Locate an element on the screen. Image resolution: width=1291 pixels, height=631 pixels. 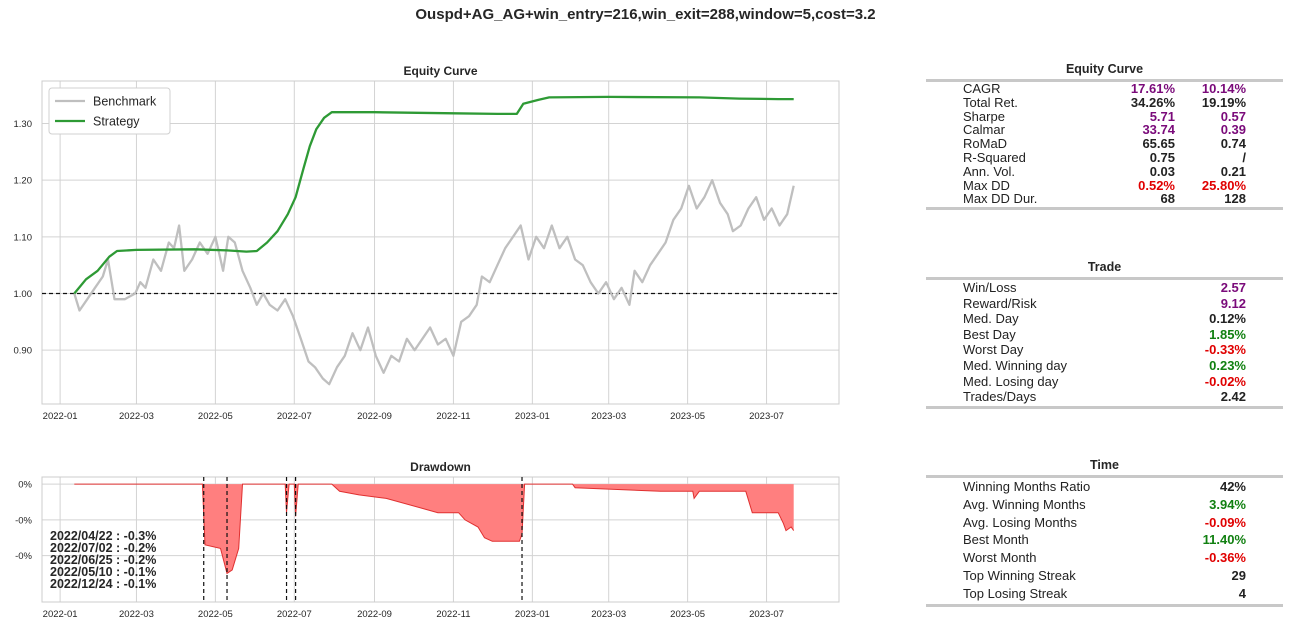
stats-label: Winning Months Ratio is located at coordinates (1027, 486).